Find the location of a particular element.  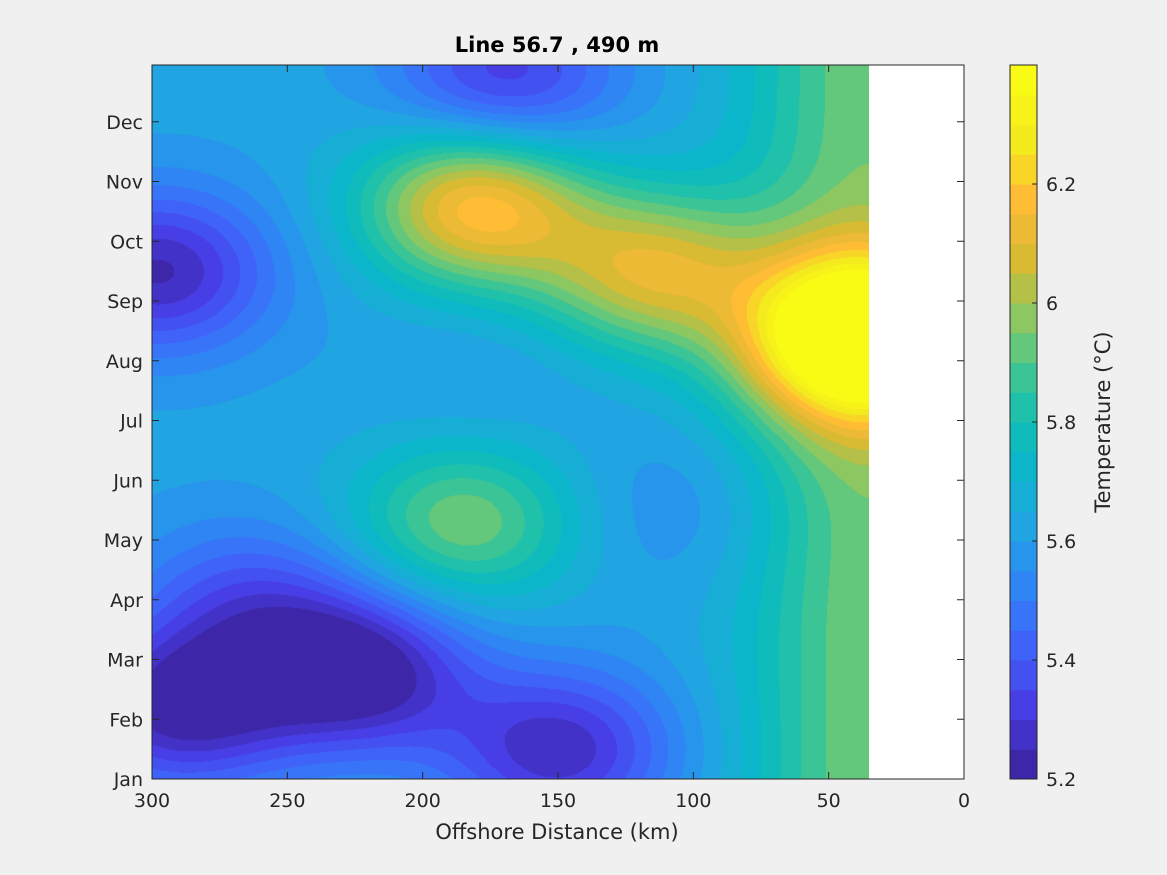

x-tick-label-100: 100 is located at coordinates (693, 801).